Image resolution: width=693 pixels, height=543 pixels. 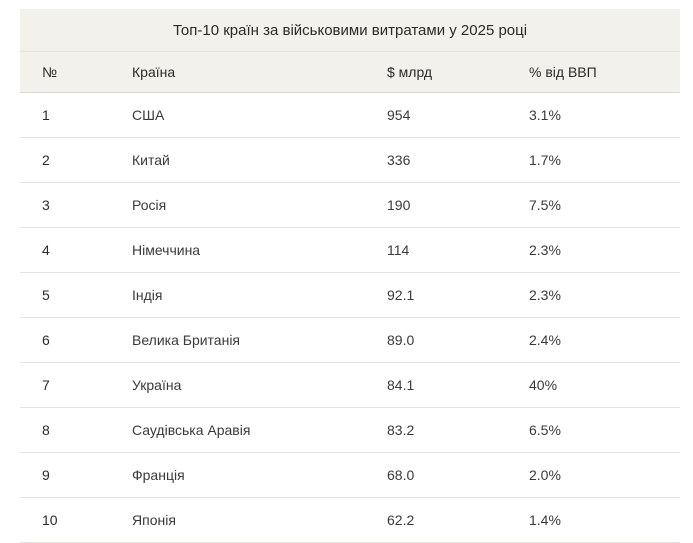 What do you see at coordinates (46, 205) in the screenshot?
I see `rank-cell: 3` at bounding box center [46, 205].